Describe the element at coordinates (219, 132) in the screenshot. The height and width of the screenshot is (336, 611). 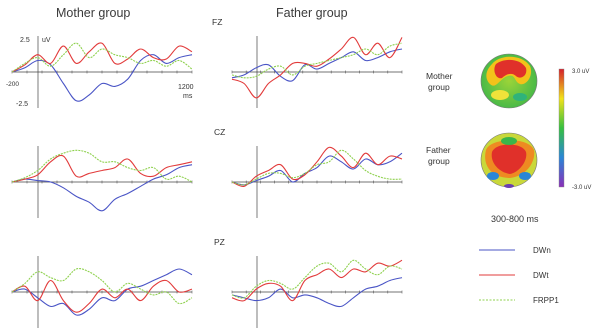
I see `electrode-label-cz: CZ` at that location.